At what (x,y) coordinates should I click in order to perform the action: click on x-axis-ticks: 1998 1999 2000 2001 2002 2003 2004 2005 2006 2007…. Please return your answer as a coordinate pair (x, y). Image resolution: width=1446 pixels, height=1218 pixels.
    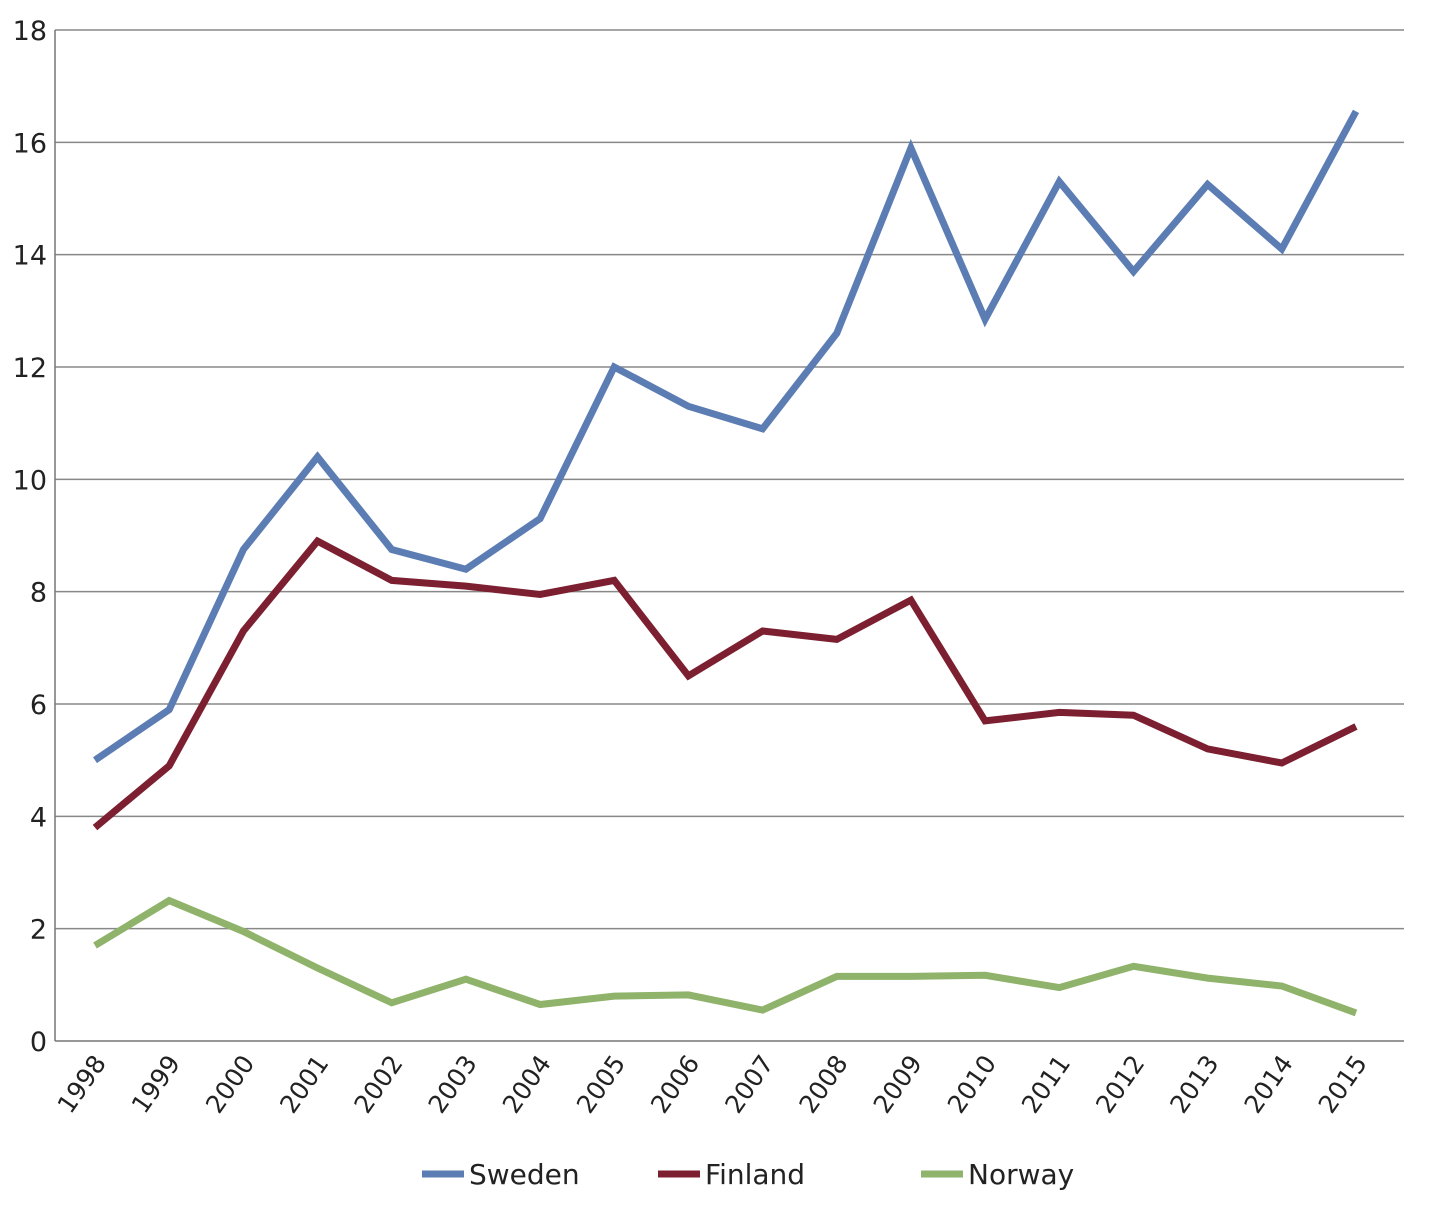
    Looking at the image, I should click on (712, 1084).